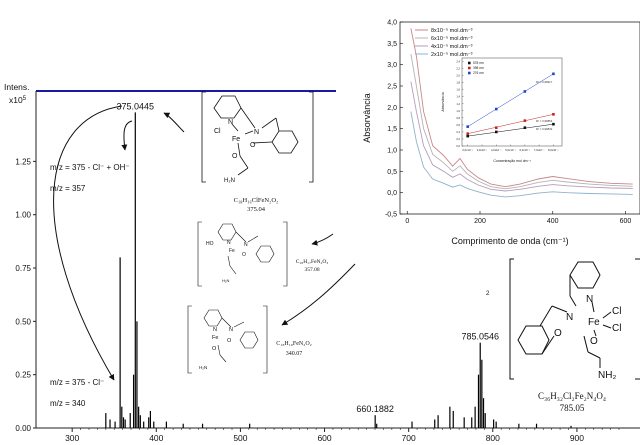 The image size is (640, 445). What do you see at coordinates (232, 251) in the screenshot?
I see `structure-357-atom-fe: Fe` at bounding box center [232, 251].